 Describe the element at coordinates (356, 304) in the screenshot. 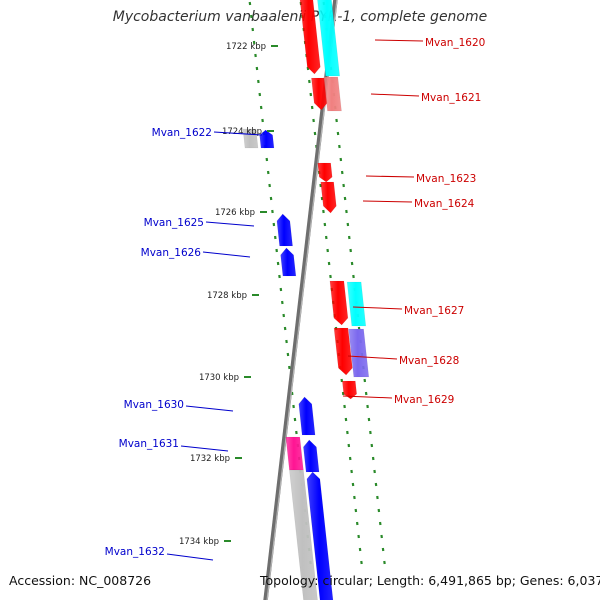

I see `gene-arrow-mvan-1627-cyan` at that location.